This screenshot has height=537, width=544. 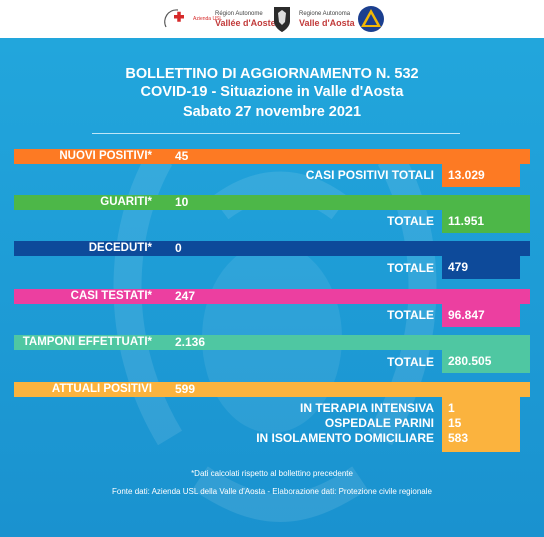 What do you see at coordinates (111, 296) in the screenshot?
I see `casi-testati-label: CASI TESTATI*` at bounding box center [111, 296].